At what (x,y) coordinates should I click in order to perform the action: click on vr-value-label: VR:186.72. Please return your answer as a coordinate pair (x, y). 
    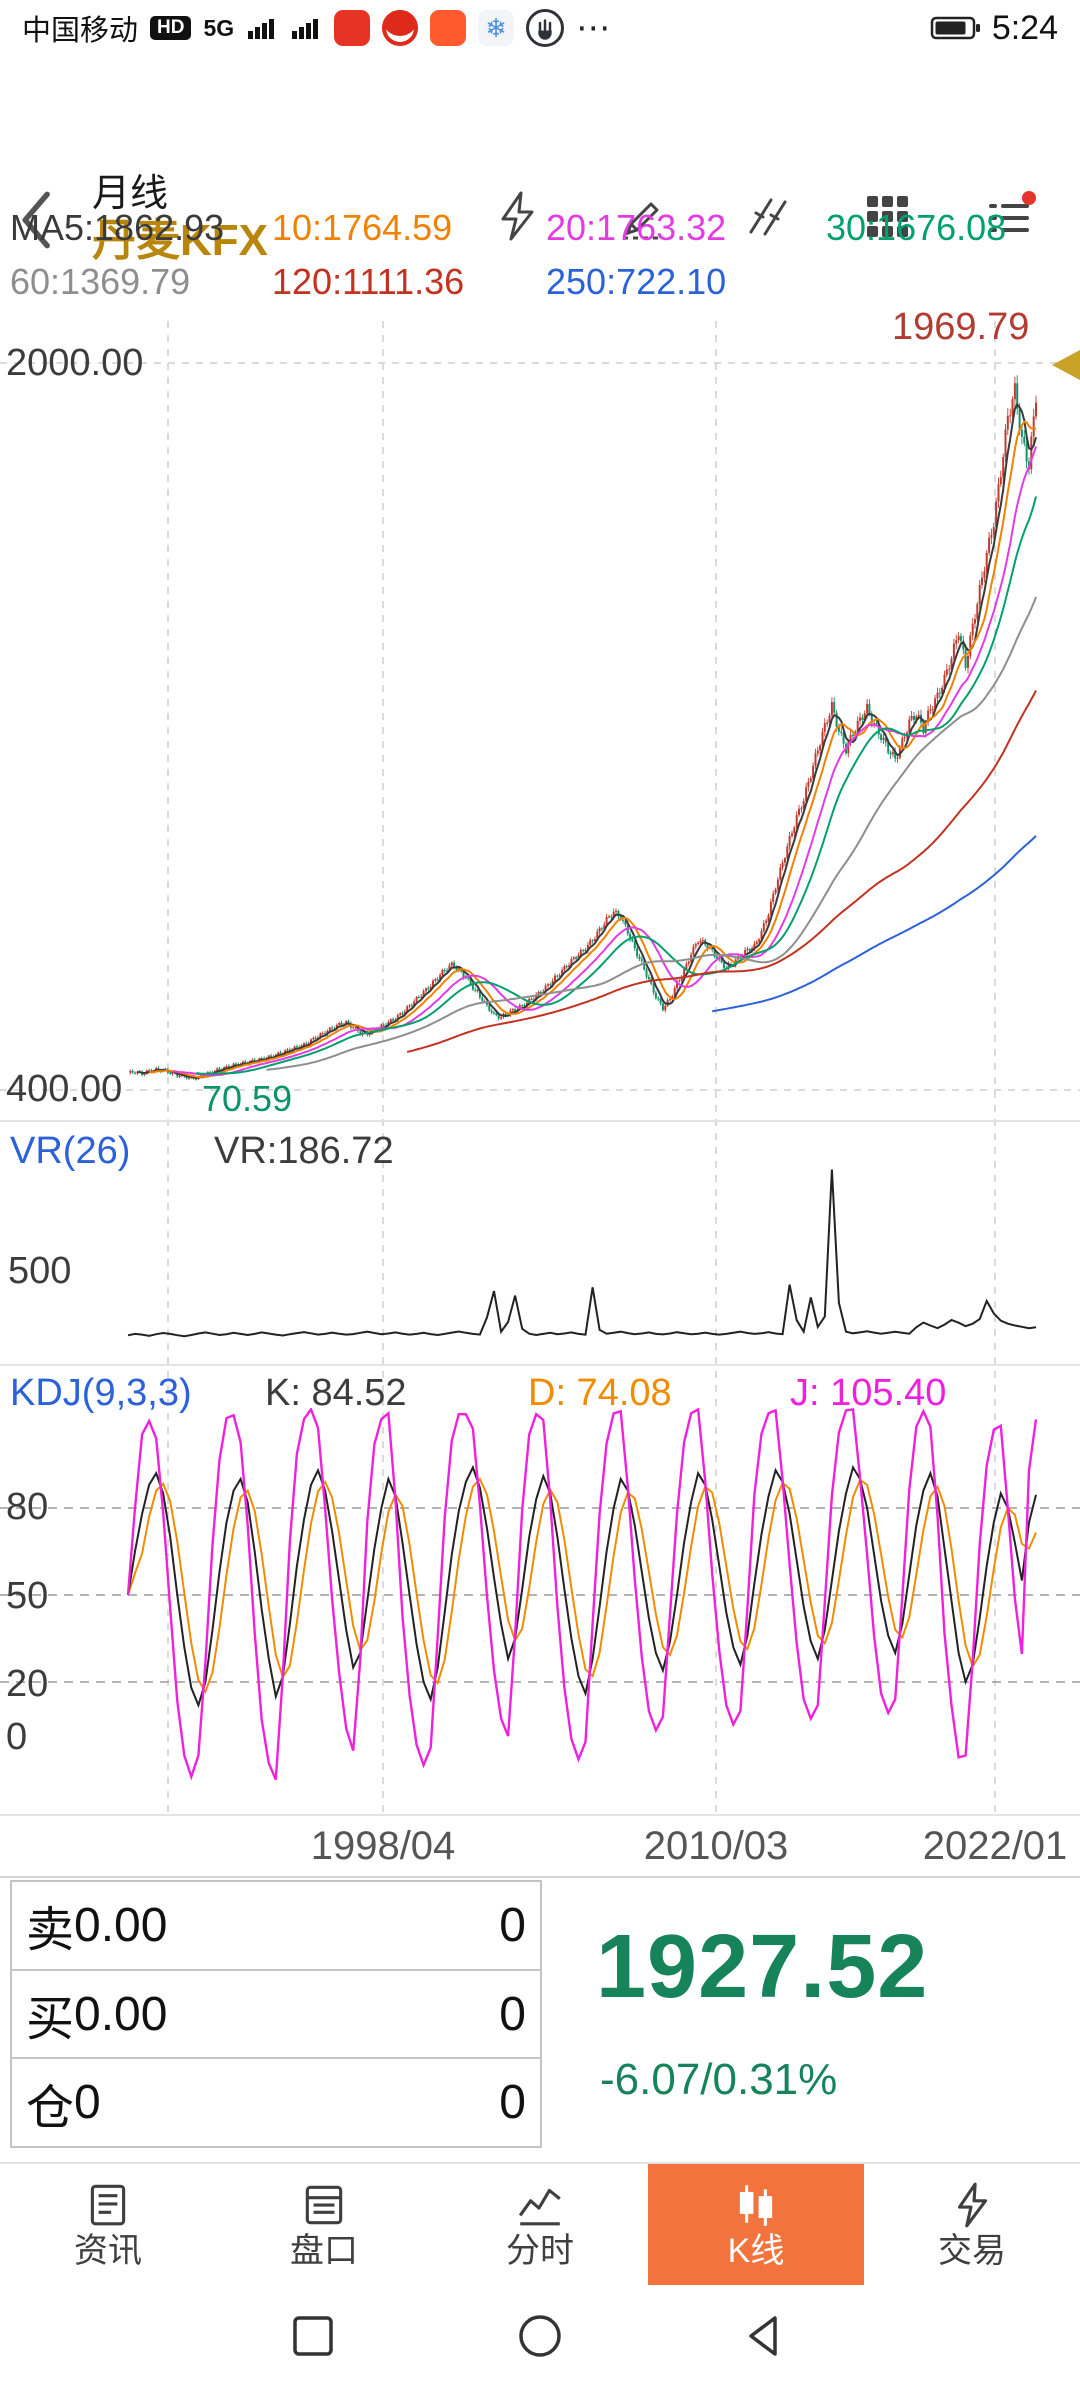
    Looking at the image, I should click on (304, 1151).